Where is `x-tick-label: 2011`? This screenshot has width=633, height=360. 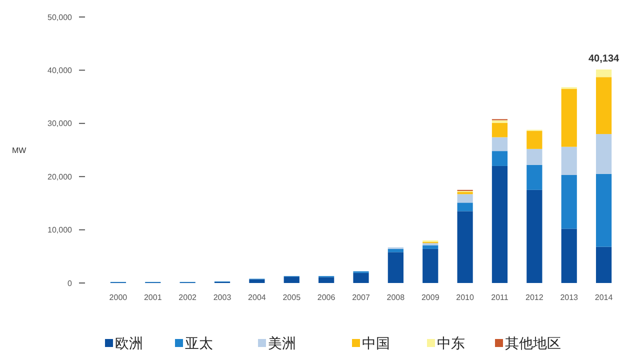 x-tick-label: 2011 is located at coordinates (500, 297).